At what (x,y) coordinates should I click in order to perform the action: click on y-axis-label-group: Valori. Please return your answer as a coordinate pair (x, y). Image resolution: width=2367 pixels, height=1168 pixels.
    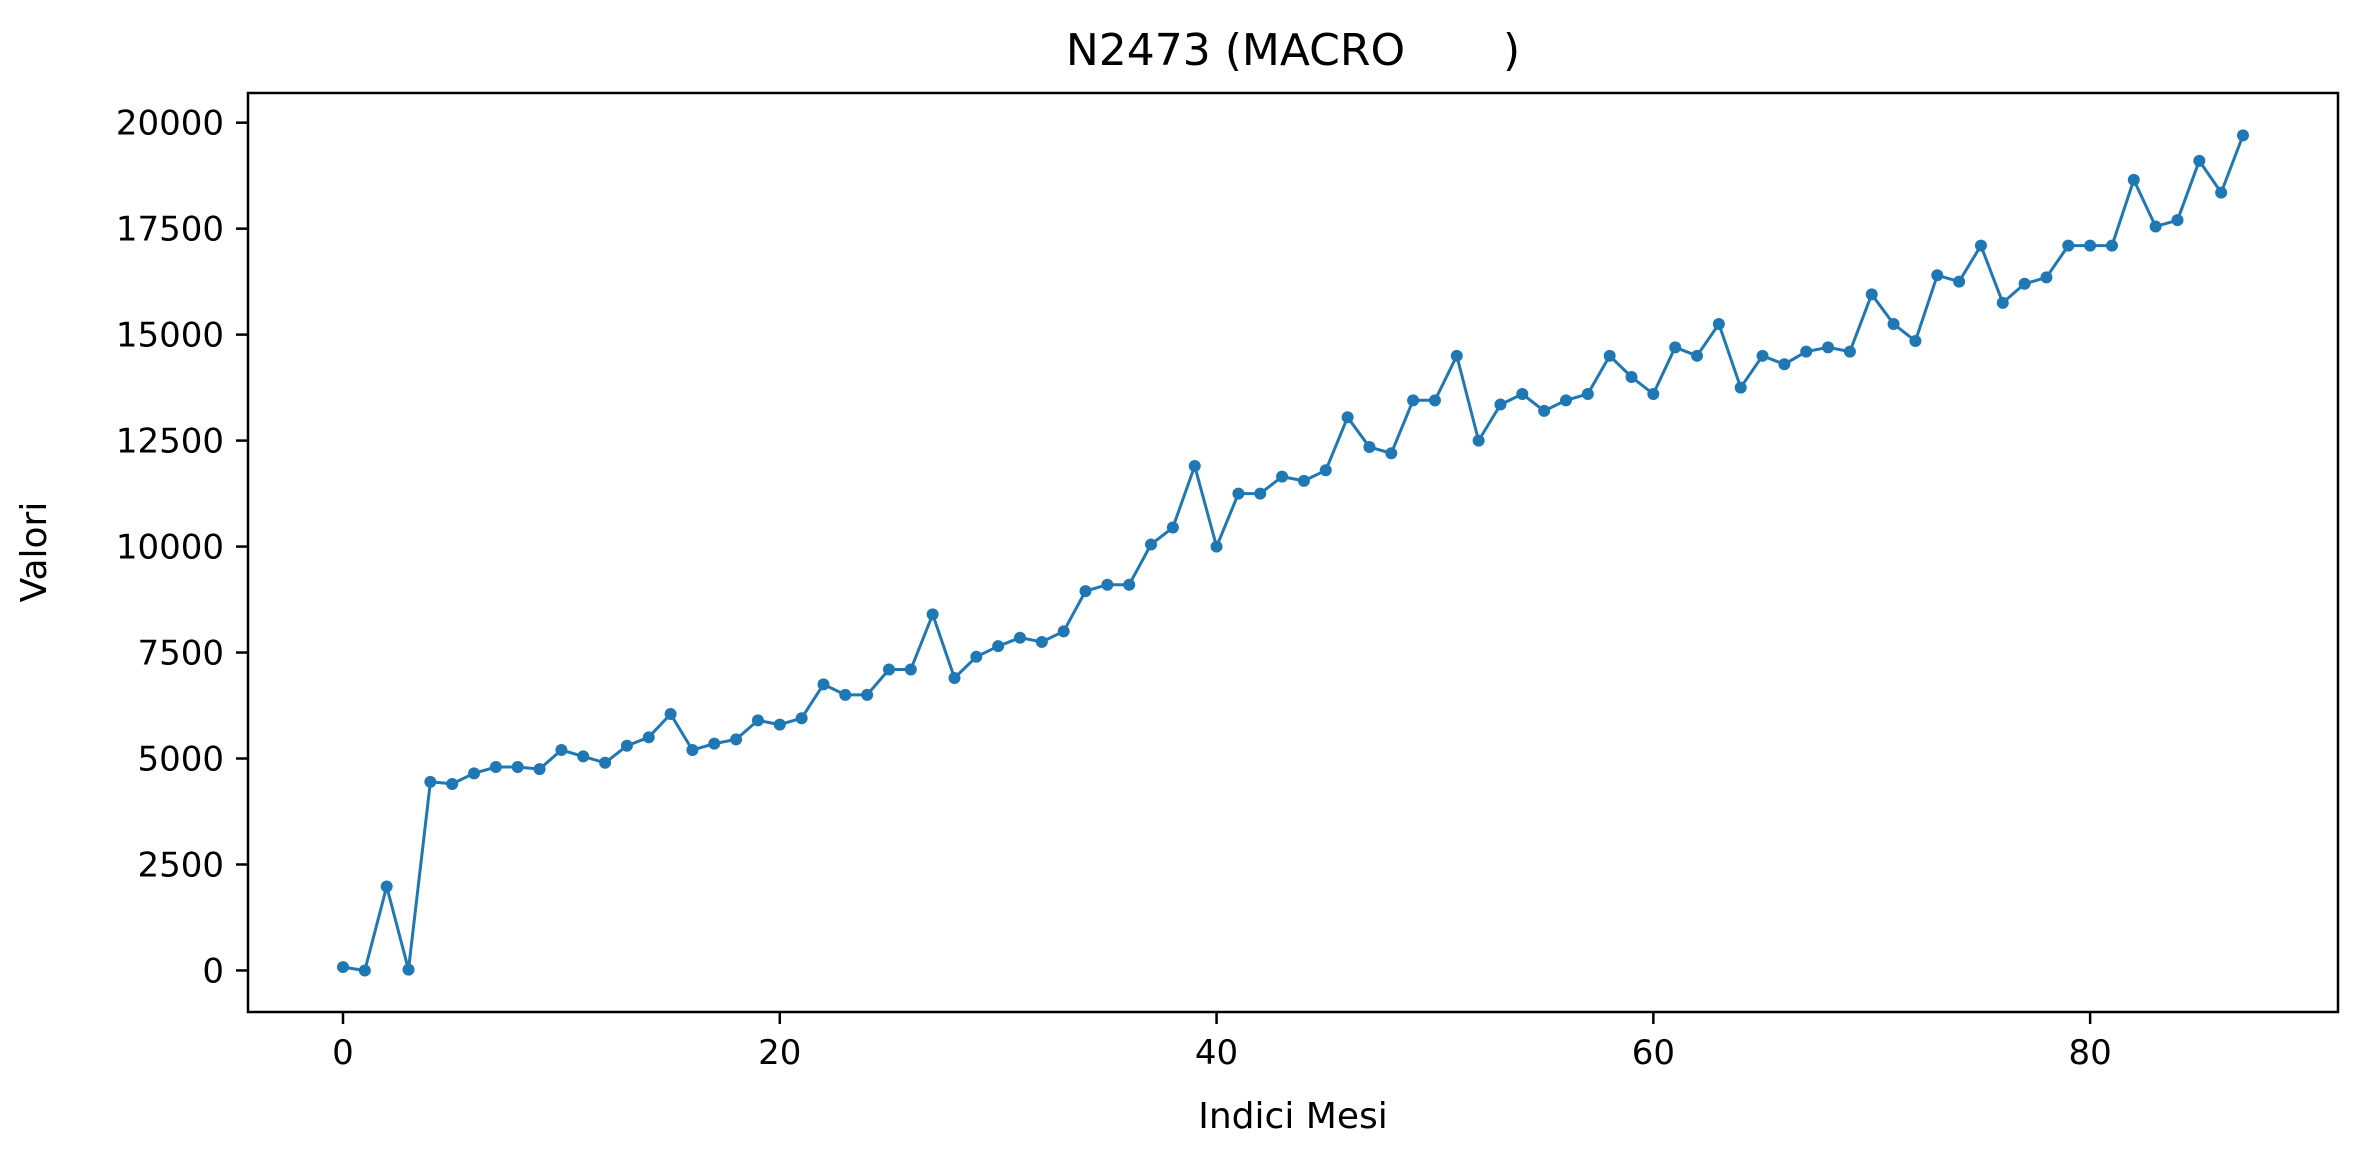
    Looking at the image, I should click on (34, 552).